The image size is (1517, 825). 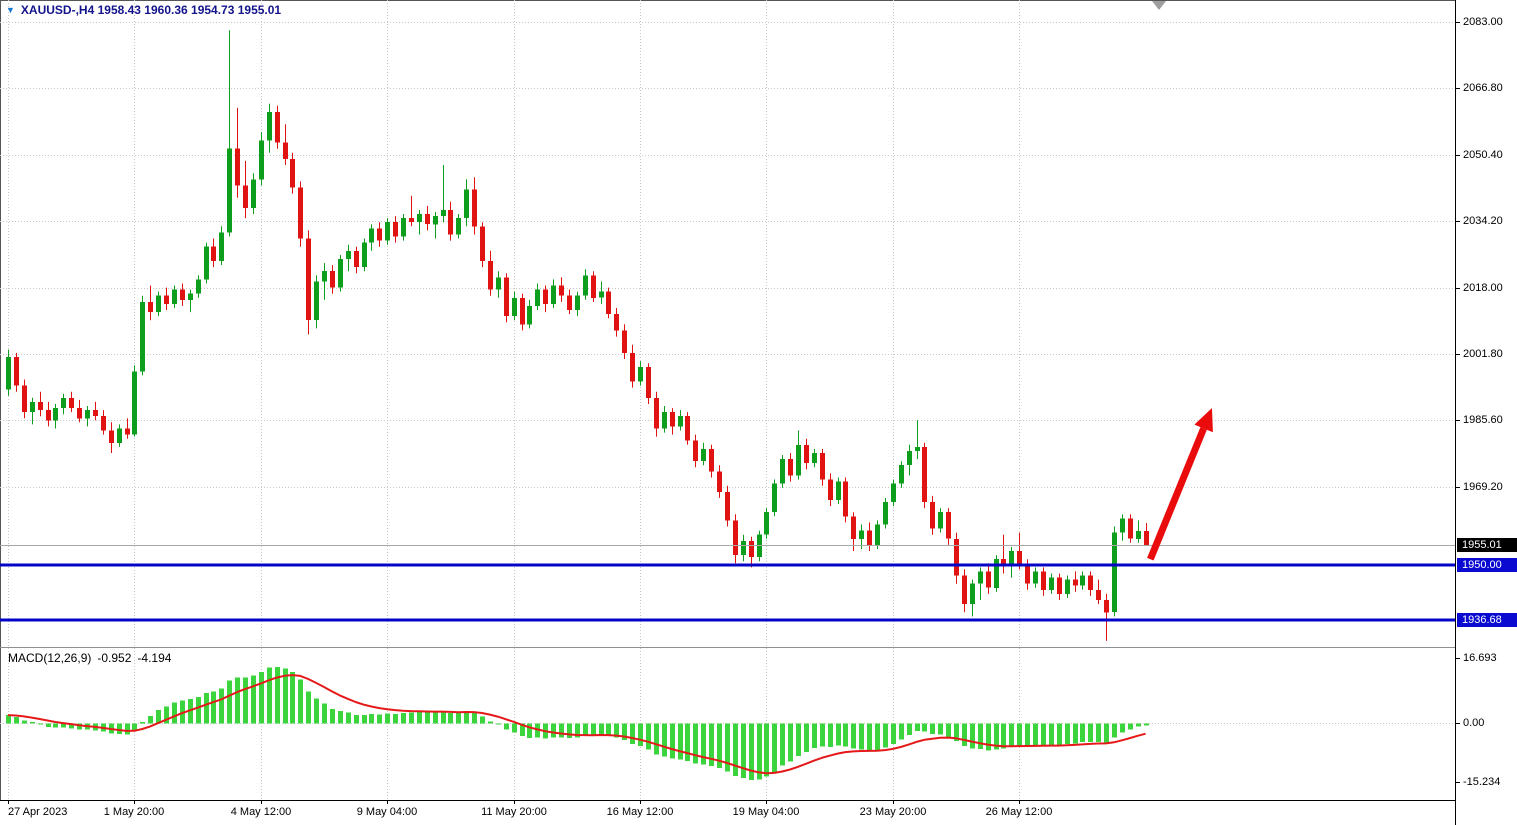 I want to click on time-axis-label: 4 May 12:00, so click(x=261, y=812).